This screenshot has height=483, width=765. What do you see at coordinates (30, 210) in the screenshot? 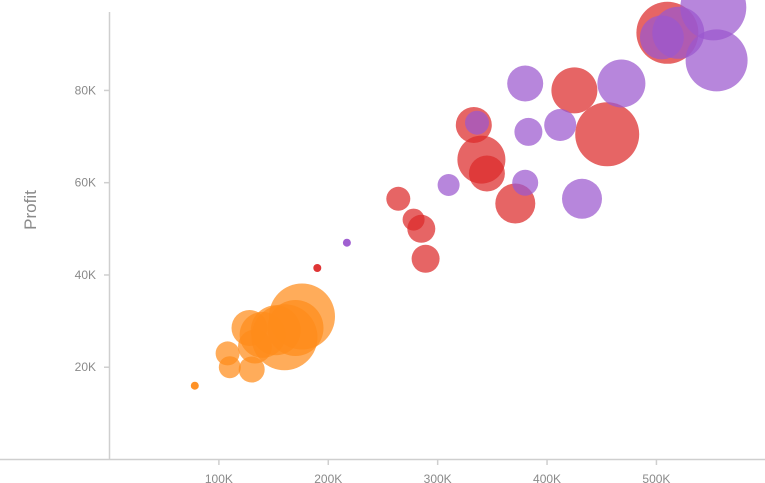
I see `y-axis-title: Profit` at bounding box center [30, 210].